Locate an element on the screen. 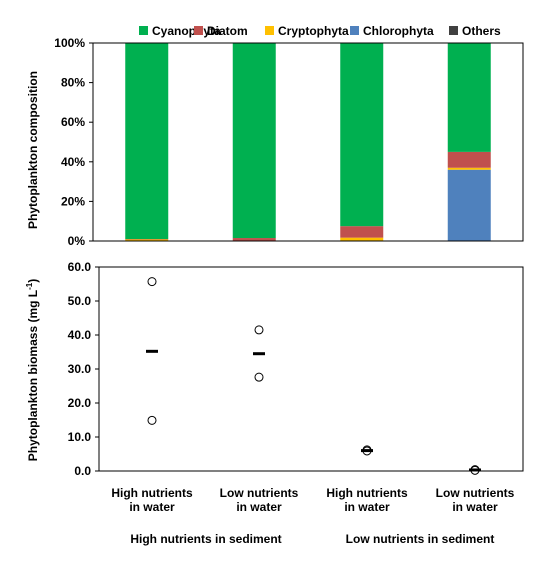 Image resolution: width=551 pixels, height=566 pixels. composition-y-axis: 0% 20% 40% 60% 80% 100% is located at coordinates (73, 142).